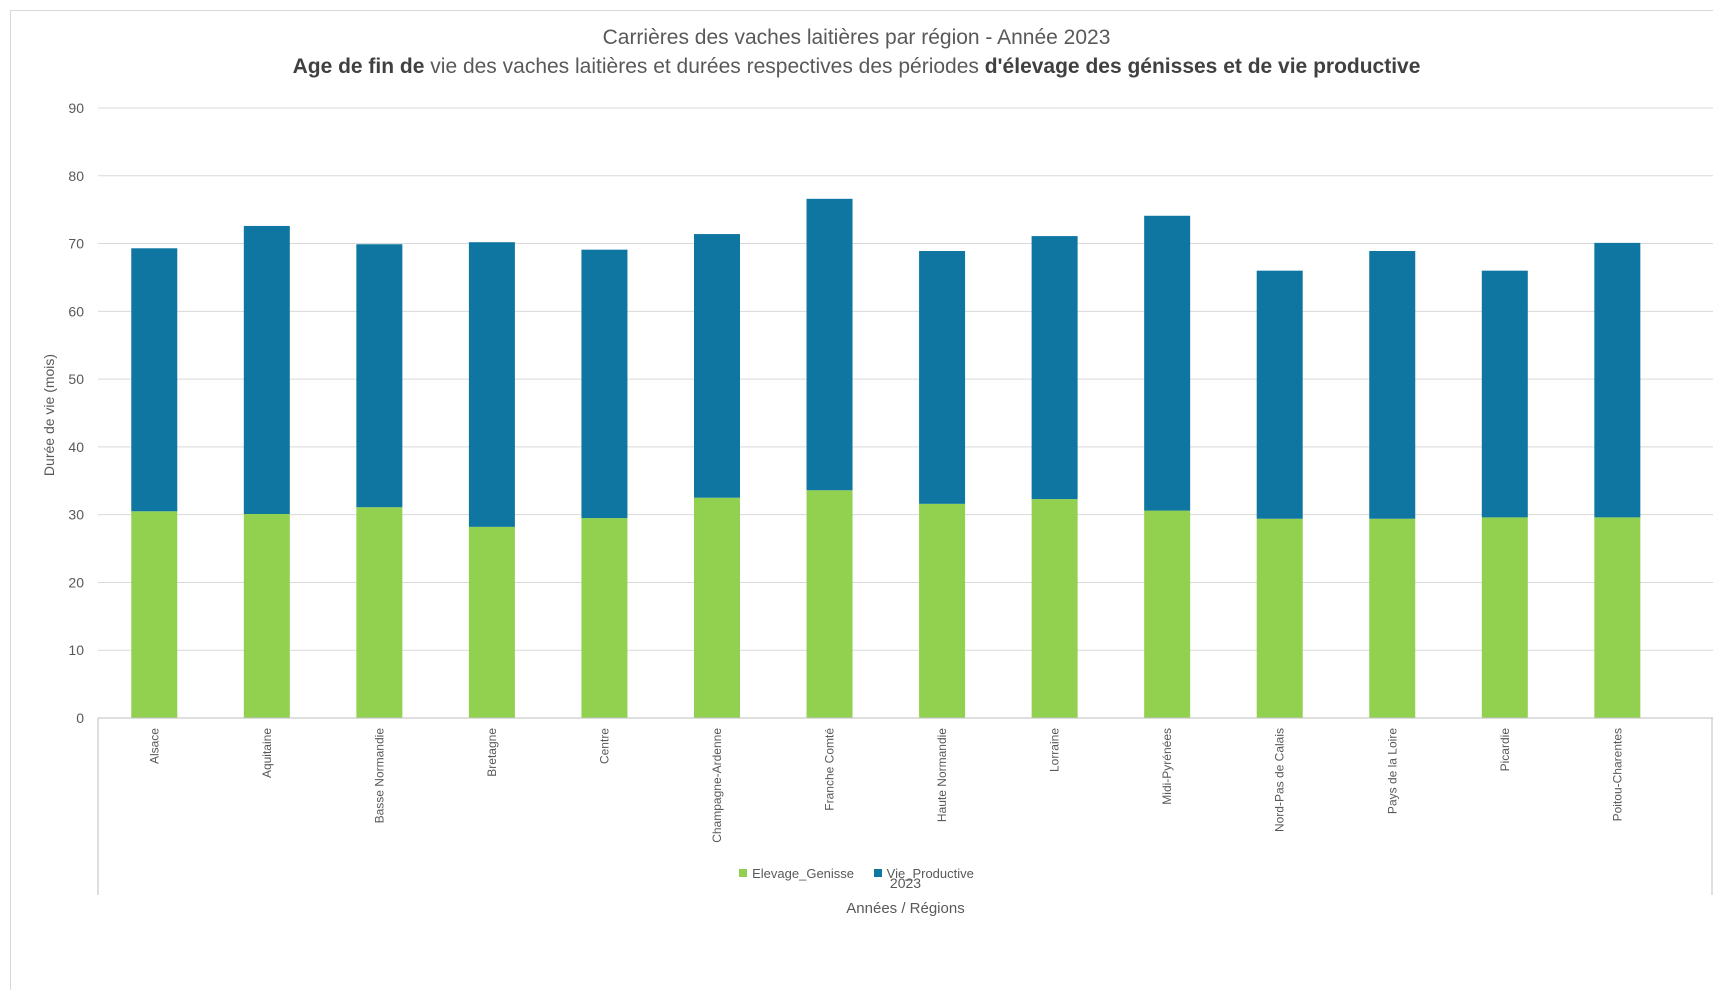 The width and height of the screenshot is (1713, 990). What do you see at coordinates (1392, 771) in the screenshot?
I see `x-tick-label: Pays de la Loire` at bounding box center [1392, 771].